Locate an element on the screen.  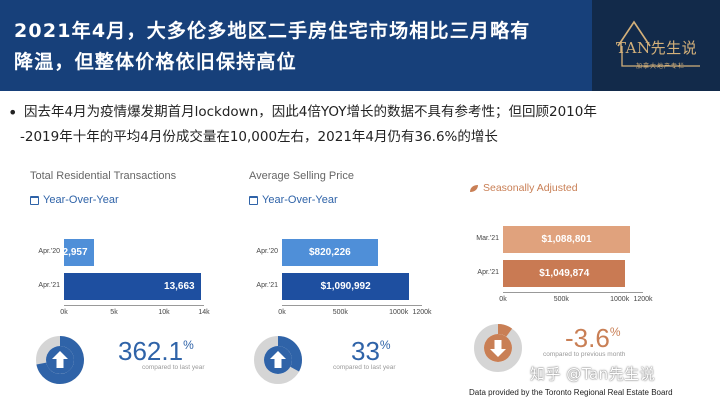
logo-subtitle: 加拿大地产专栏 is located at coordinates (661, 66).